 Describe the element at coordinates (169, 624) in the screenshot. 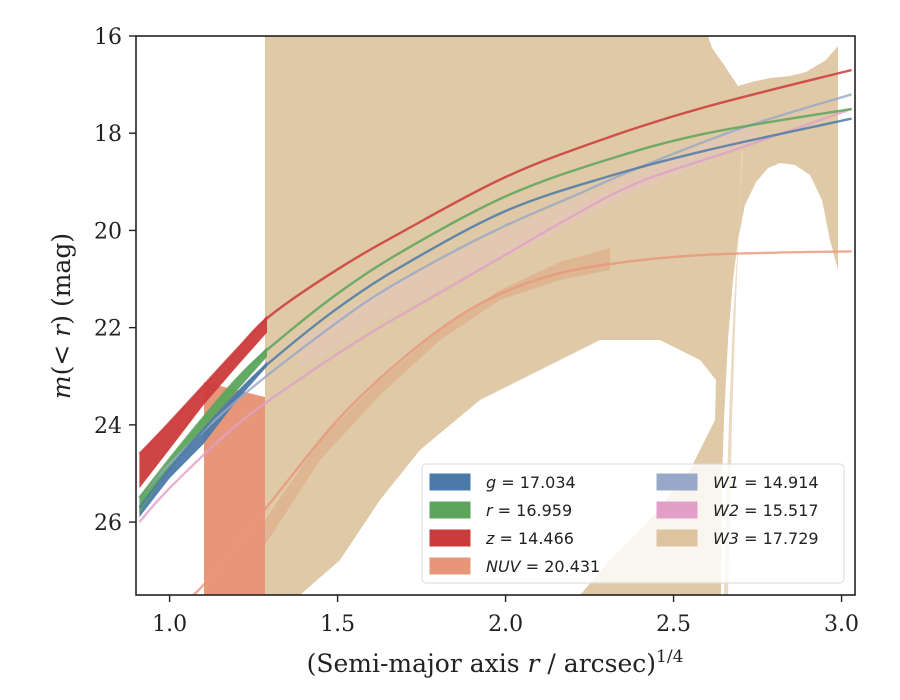

I see `x-tick-label: 1.0` at that location.